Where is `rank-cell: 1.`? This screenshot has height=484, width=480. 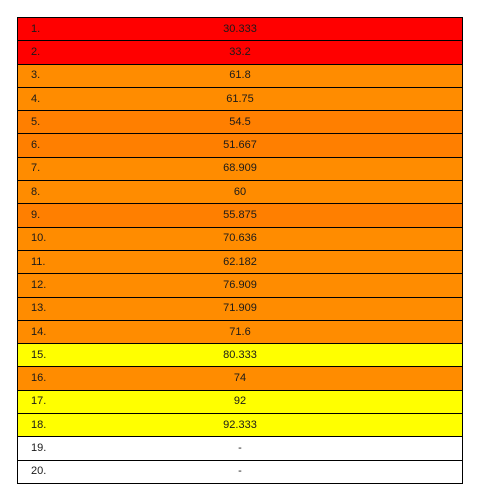
rank-cell: 1. is located at coordinates (54, 29).